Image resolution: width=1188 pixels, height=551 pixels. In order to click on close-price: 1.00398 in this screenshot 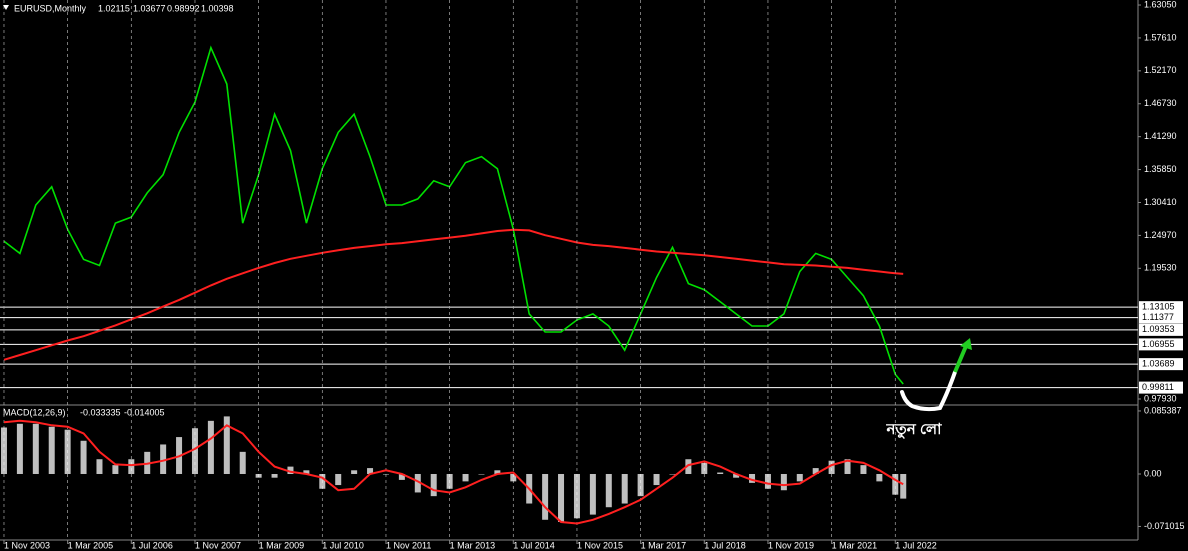, I will do `click(217, 8)`.